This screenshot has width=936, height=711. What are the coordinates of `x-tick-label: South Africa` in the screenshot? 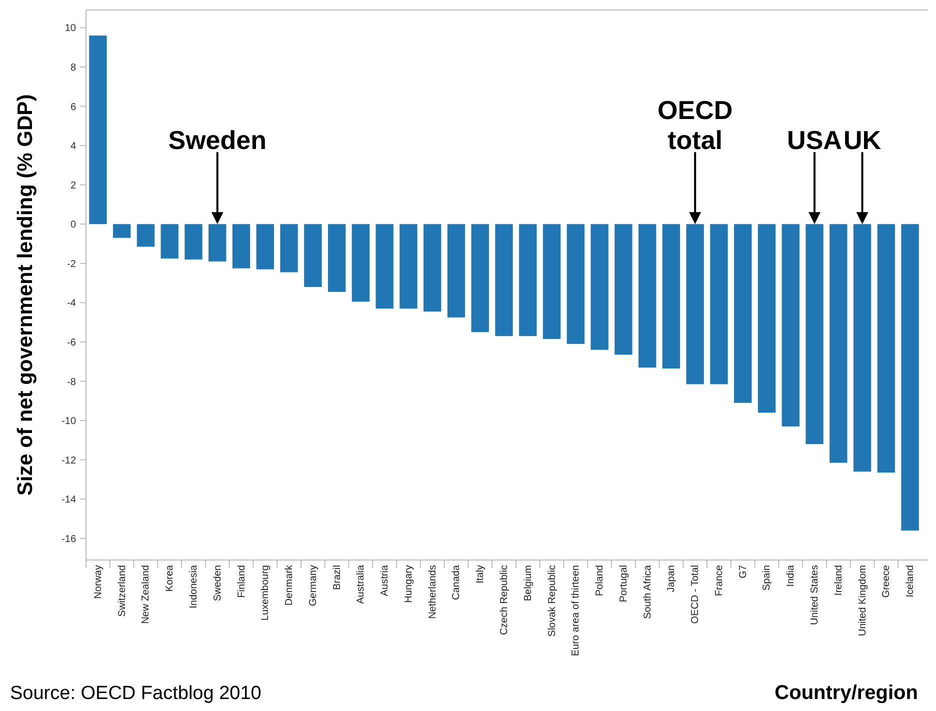 It's located at (648, 591).